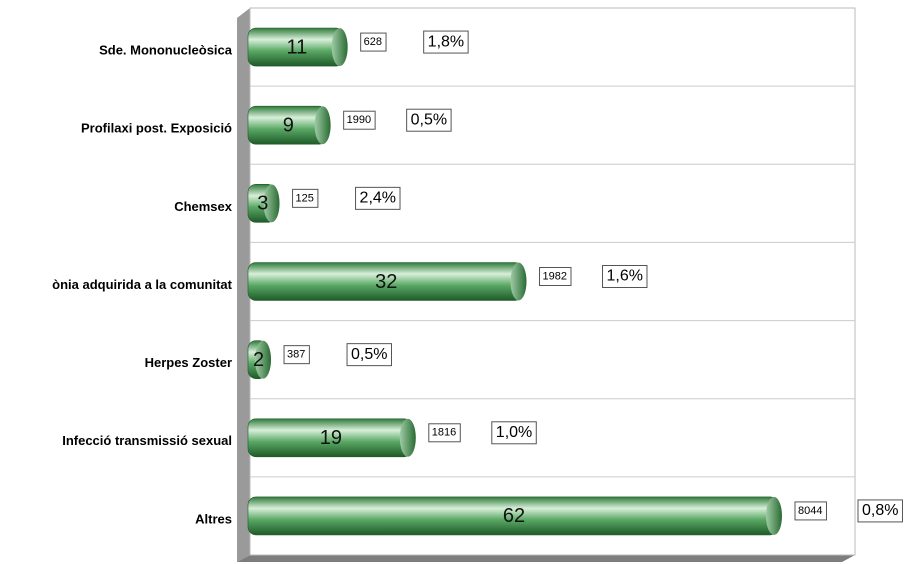 Image resolution: width=918 pixels, height=564 pixels. Describe the element at coordinates (188, 362) in the screenshot. I see `category-label: Herpes Zoster` at that location.